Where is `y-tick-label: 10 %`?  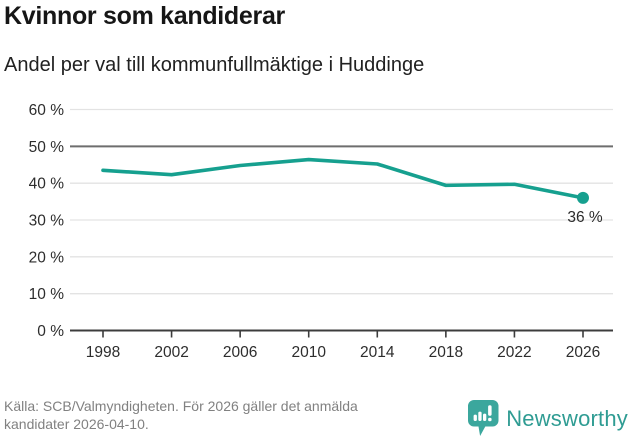
y-tick-label: 10 % is located at coordinates (47, 294).